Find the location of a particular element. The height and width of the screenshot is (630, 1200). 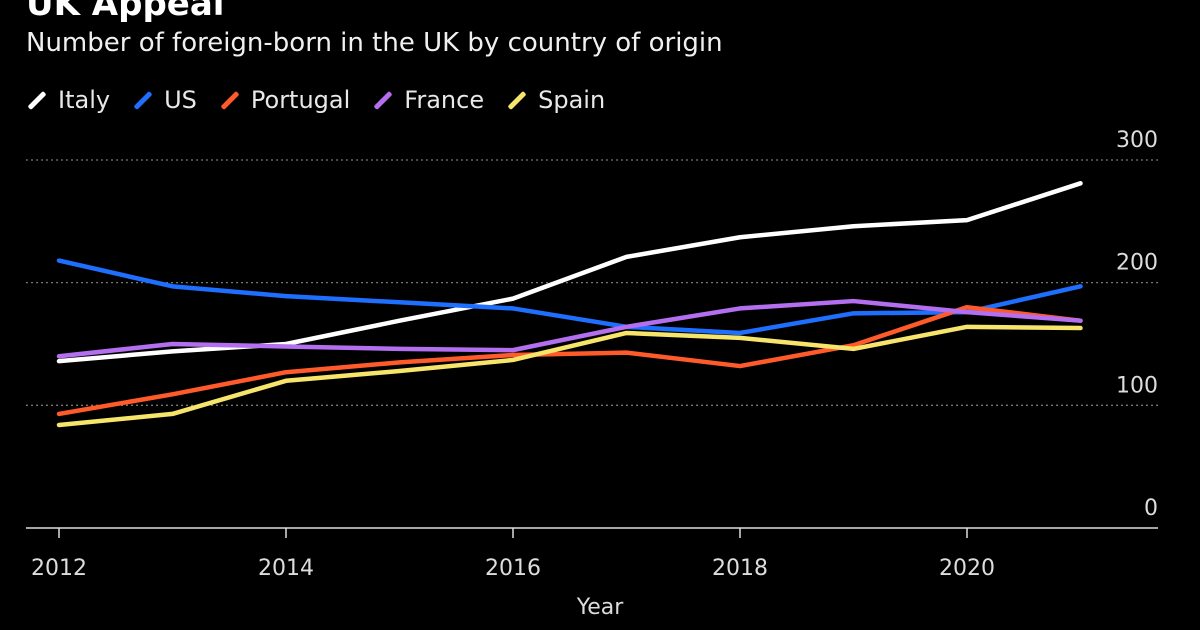

series-line-spain is located at coordinates (569, 376).